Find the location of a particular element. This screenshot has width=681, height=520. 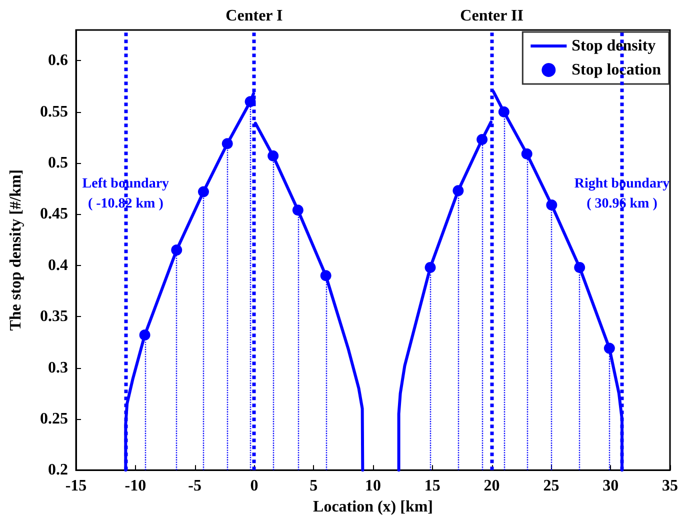

y-tick-label: 0.4 is located at coordinates (58, 265).